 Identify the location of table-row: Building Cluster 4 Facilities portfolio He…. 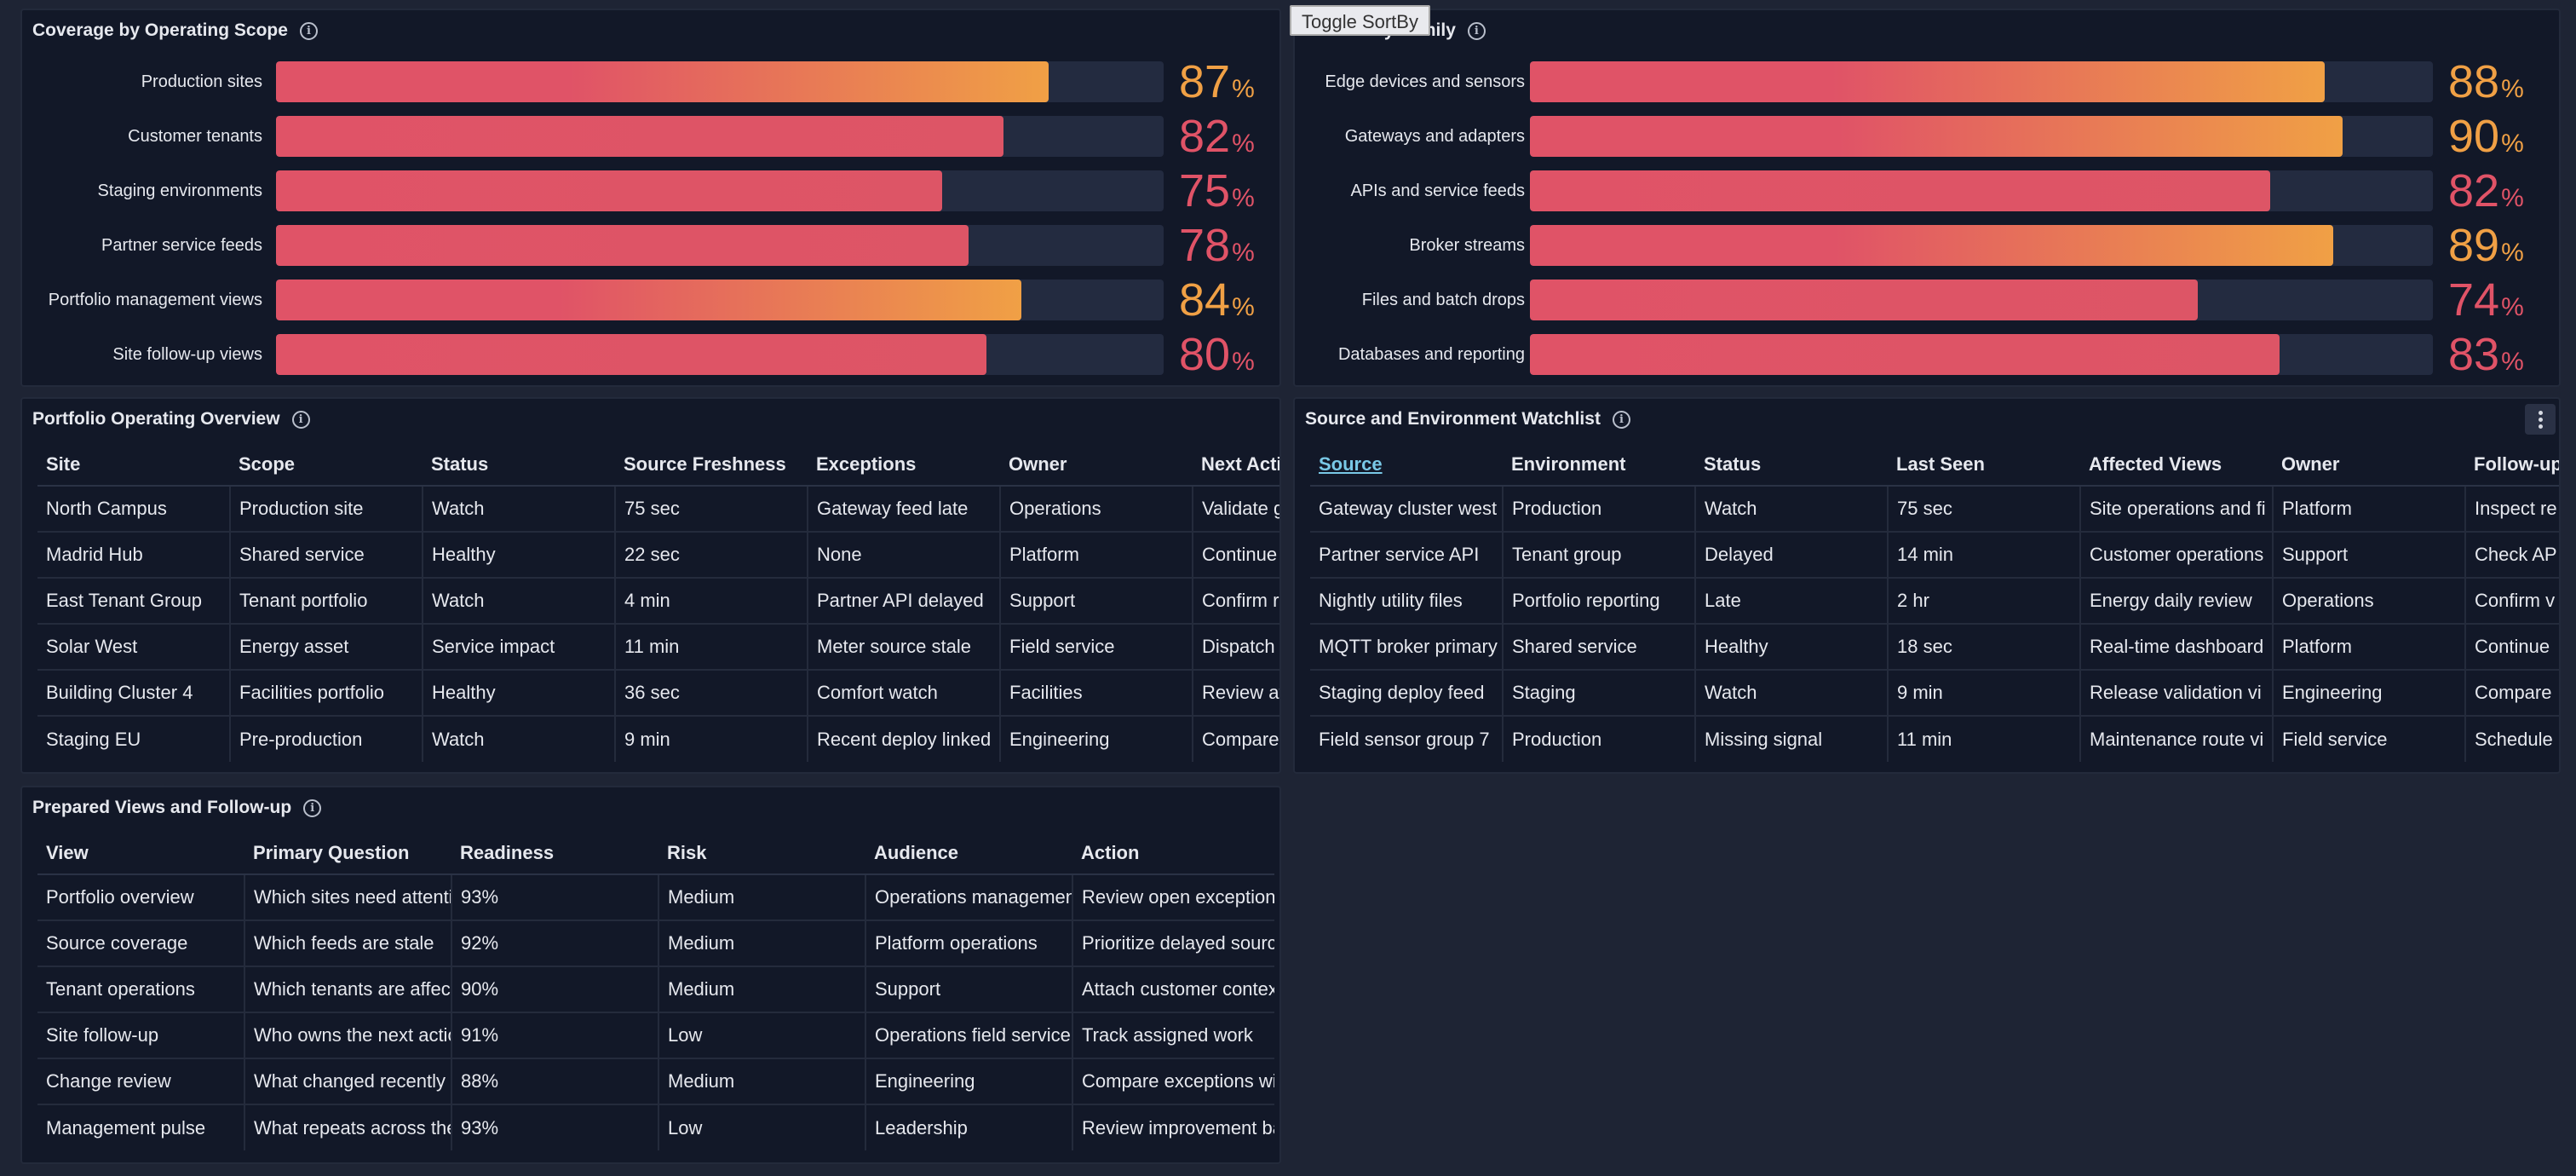
(658, 694).